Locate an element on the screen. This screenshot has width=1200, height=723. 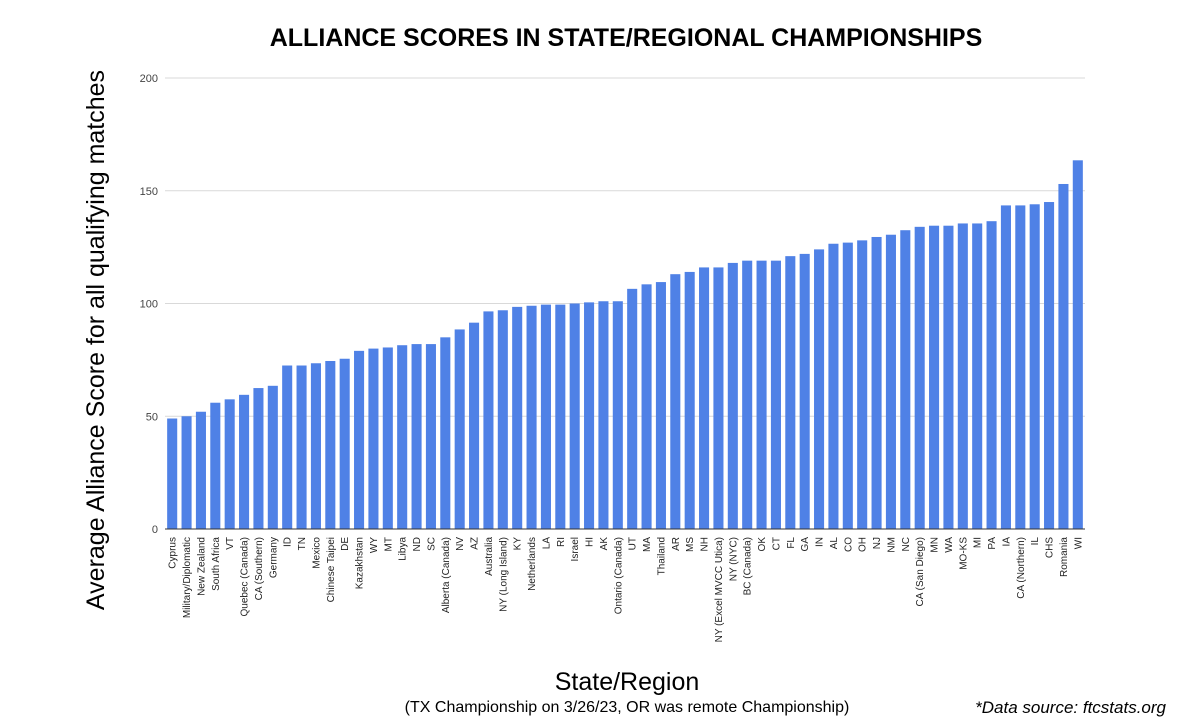
x-tick-label: DE is located at coordinates (345, 544).